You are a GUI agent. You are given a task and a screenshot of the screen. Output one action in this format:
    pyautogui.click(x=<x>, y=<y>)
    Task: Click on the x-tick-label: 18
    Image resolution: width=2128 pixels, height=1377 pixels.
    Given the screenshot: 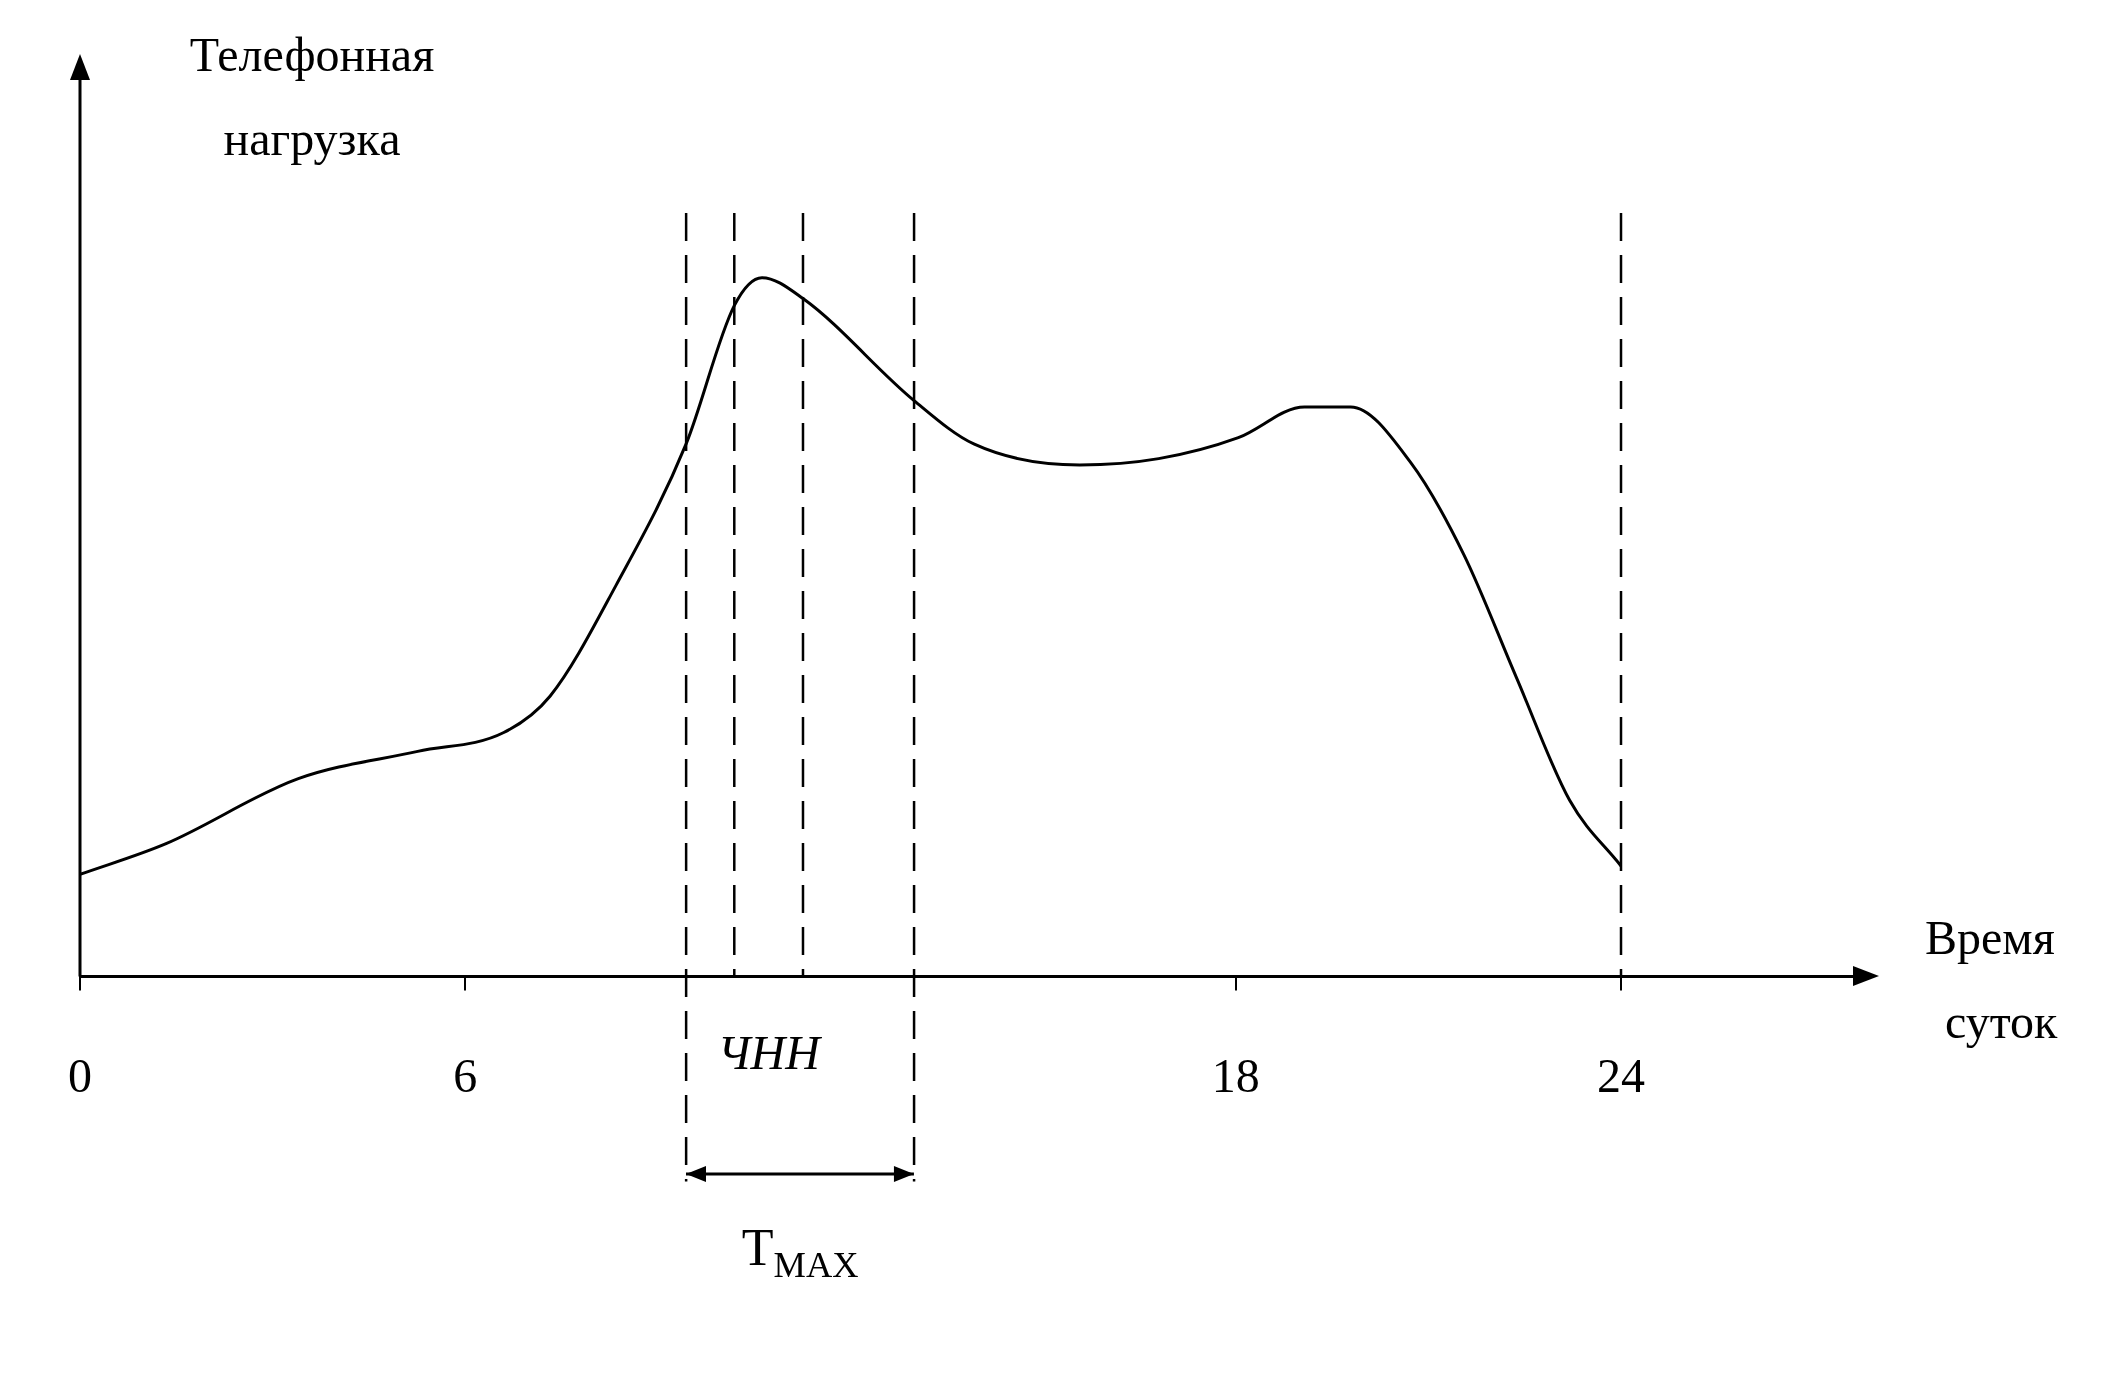 What is the action you would take?
    pyautogui.click(x=1235, y=1075)
    